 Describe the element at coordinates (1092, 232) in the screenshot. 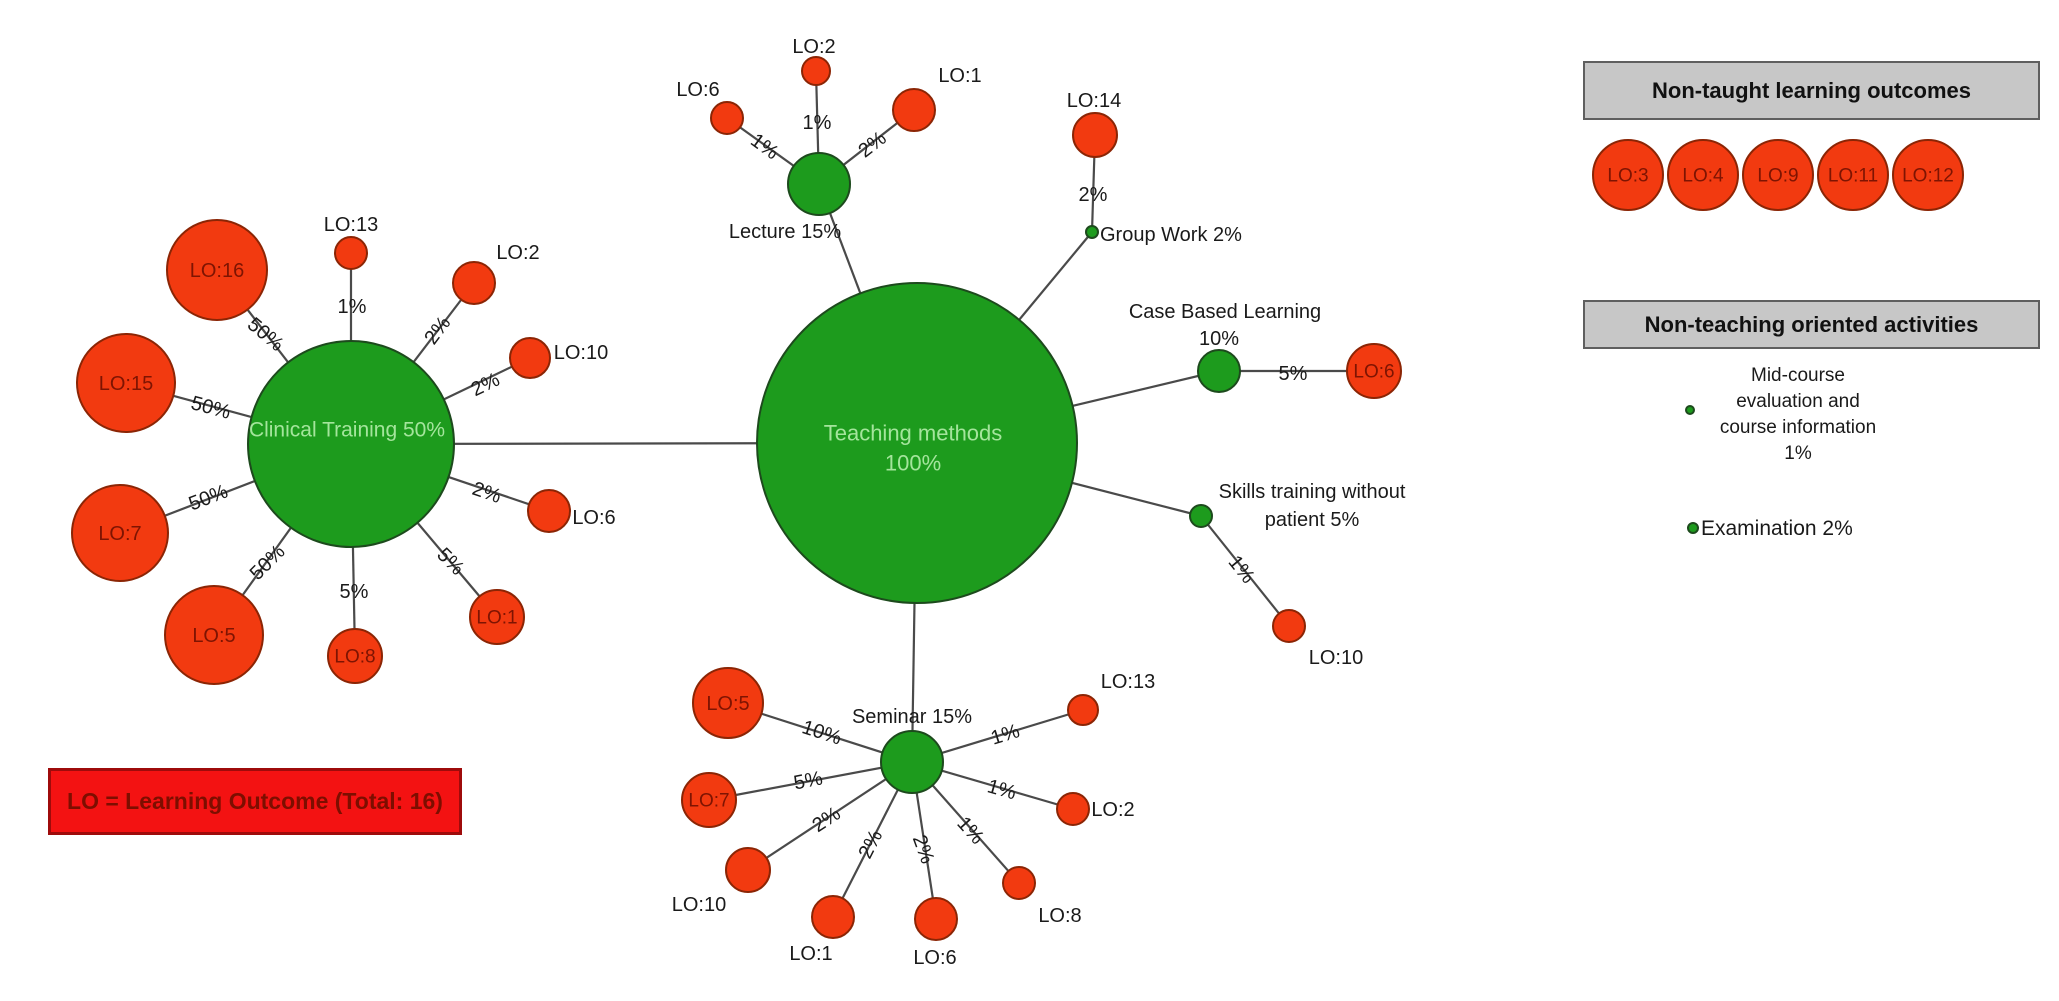

I see `node-gw-dot` at that location.